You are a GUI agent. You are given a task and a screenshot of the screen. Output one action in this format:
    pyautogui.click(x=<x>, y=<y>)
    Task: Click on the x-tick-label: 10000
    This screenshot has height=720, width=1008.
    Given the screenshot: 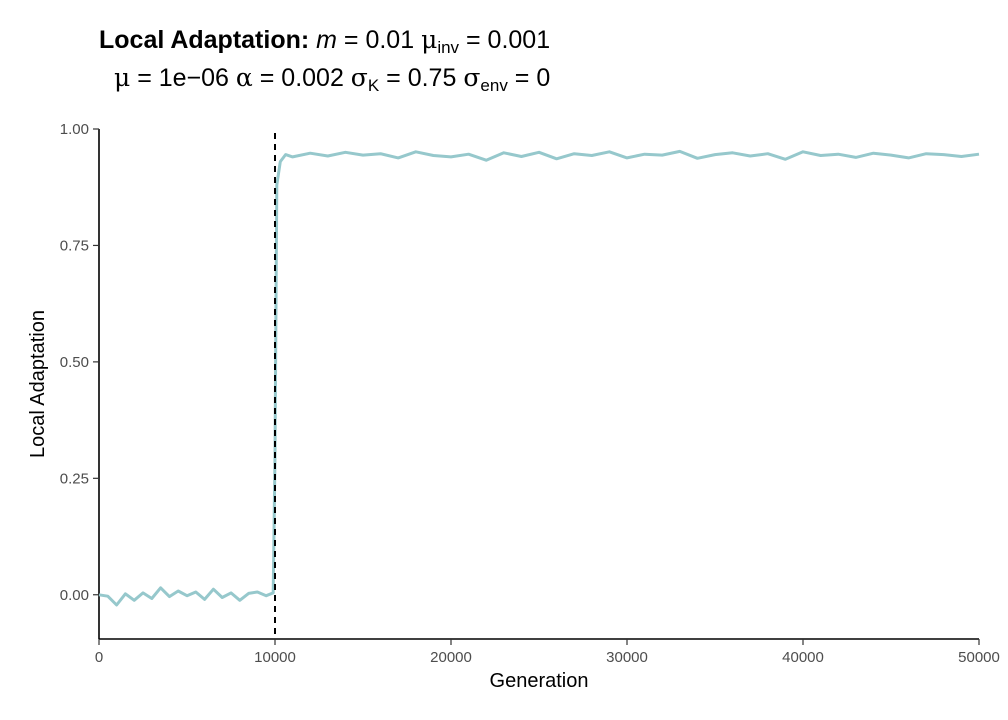 What is the action you would take?
    pyautogui.click(x=275, y=657)
    